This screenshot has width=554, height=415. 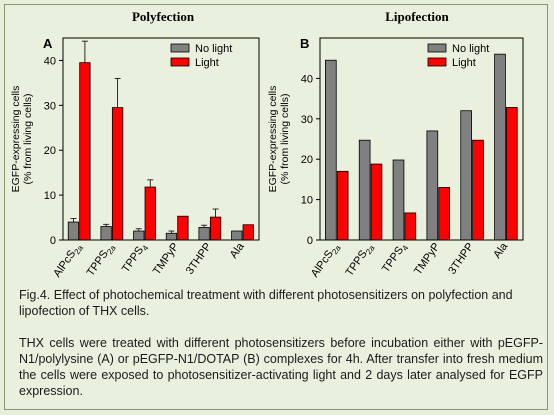 What do you see at coordinates (163, 16) in the screenshot?
I see `panel-a-title: Polyfection` at bounding box center [163, 16].